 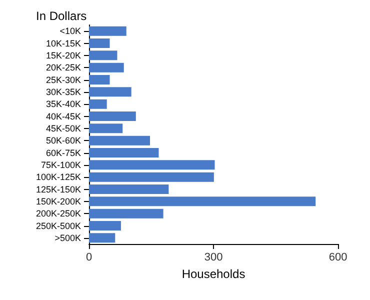 I want to click on y-tick-label: <10K, so click(x=70, y=31).